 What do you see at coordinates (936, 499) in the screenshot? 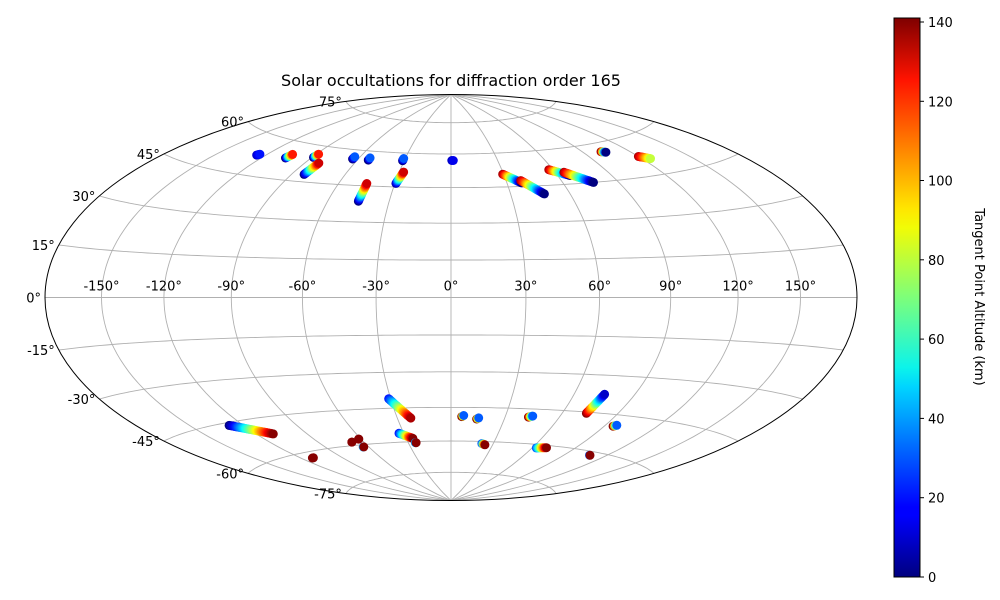
I see `colorbar-tick-label: 20` at bounding box center [936, 499].